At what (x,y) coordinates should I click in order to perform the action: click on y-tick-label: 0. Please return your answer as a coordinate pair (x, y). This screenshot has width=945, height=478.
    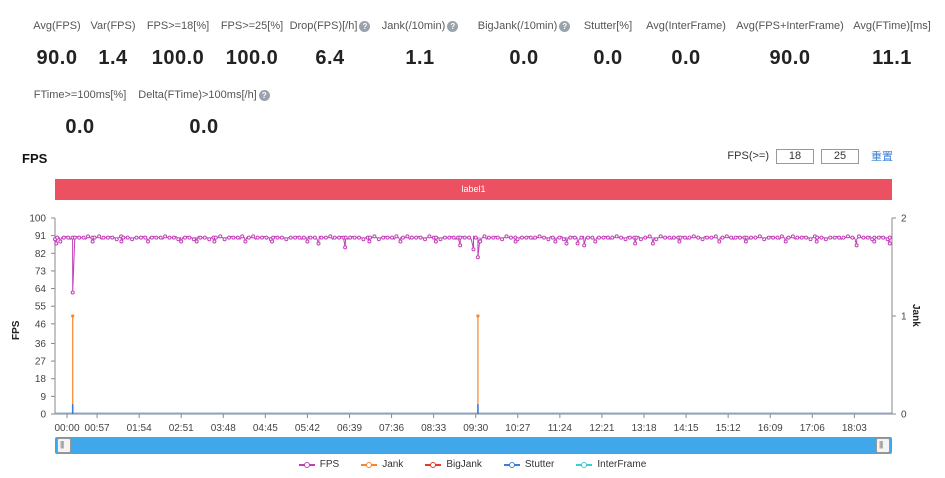
    Looking at the image, I should click on (43, 415).